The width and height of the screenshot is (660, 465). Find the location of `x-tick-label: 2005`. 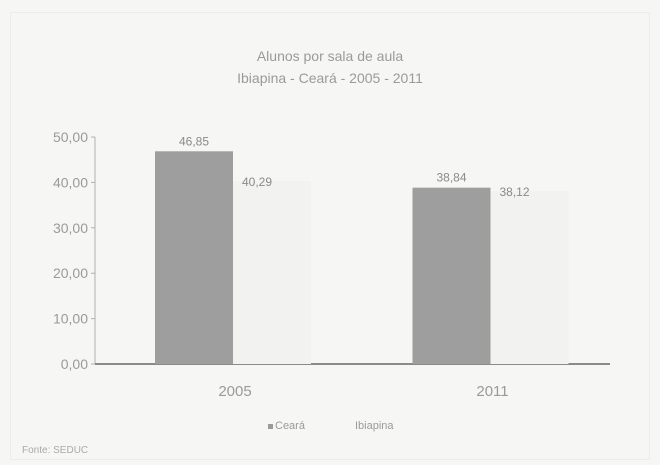

x-tick-label: 2005 is located at coordinates (234, 391).